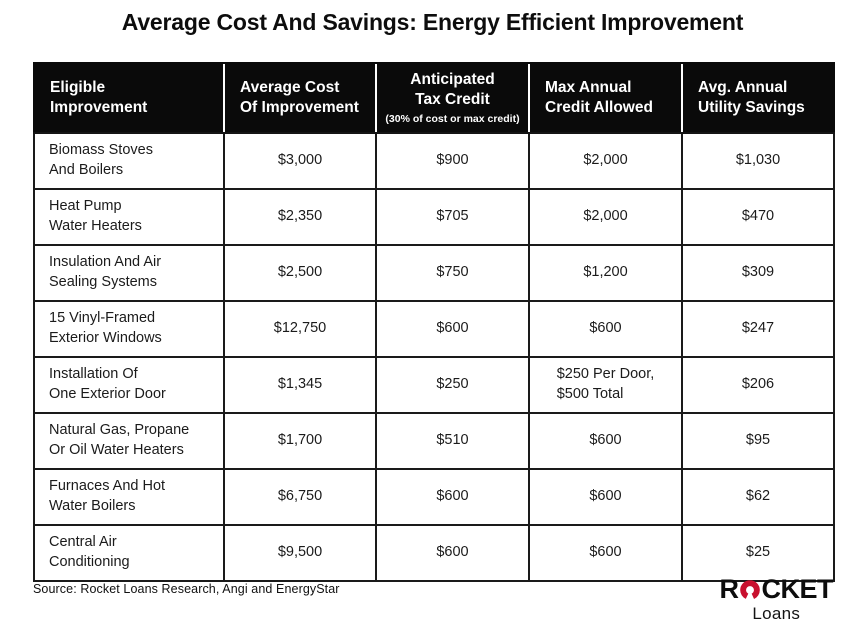 The height and width of the screenshot is (635, 865). Describe the element at coordinates (751, 97) in the screenshot. I see `col-header-label: Avg. Annual Utility Savings` at that location.